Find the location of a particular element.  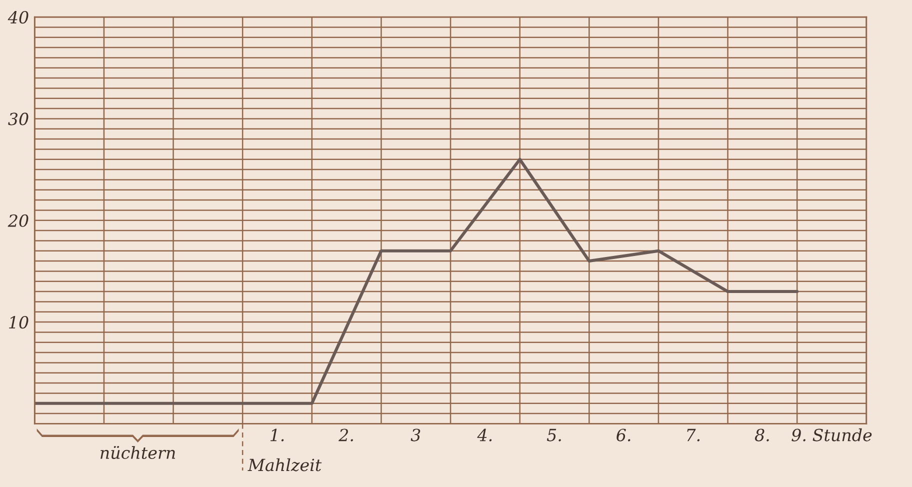

x-tick-label: 7. is located at coordinates (693, 435).